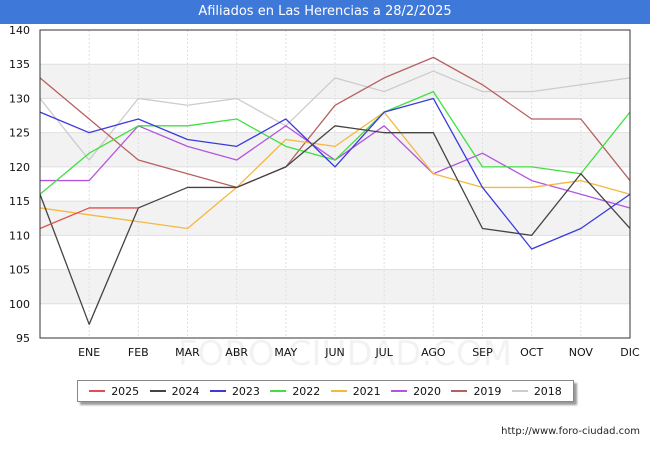 The image size is (650, 450). I want to click on legend-label: 2018, so click(547, 391).